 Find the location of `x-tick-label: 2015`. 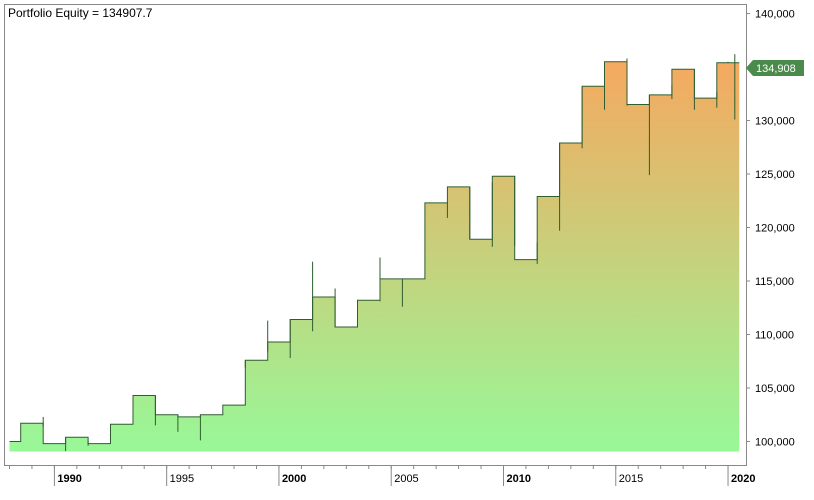

x-tick-label: 2015 is located at coordinates (631, 479).